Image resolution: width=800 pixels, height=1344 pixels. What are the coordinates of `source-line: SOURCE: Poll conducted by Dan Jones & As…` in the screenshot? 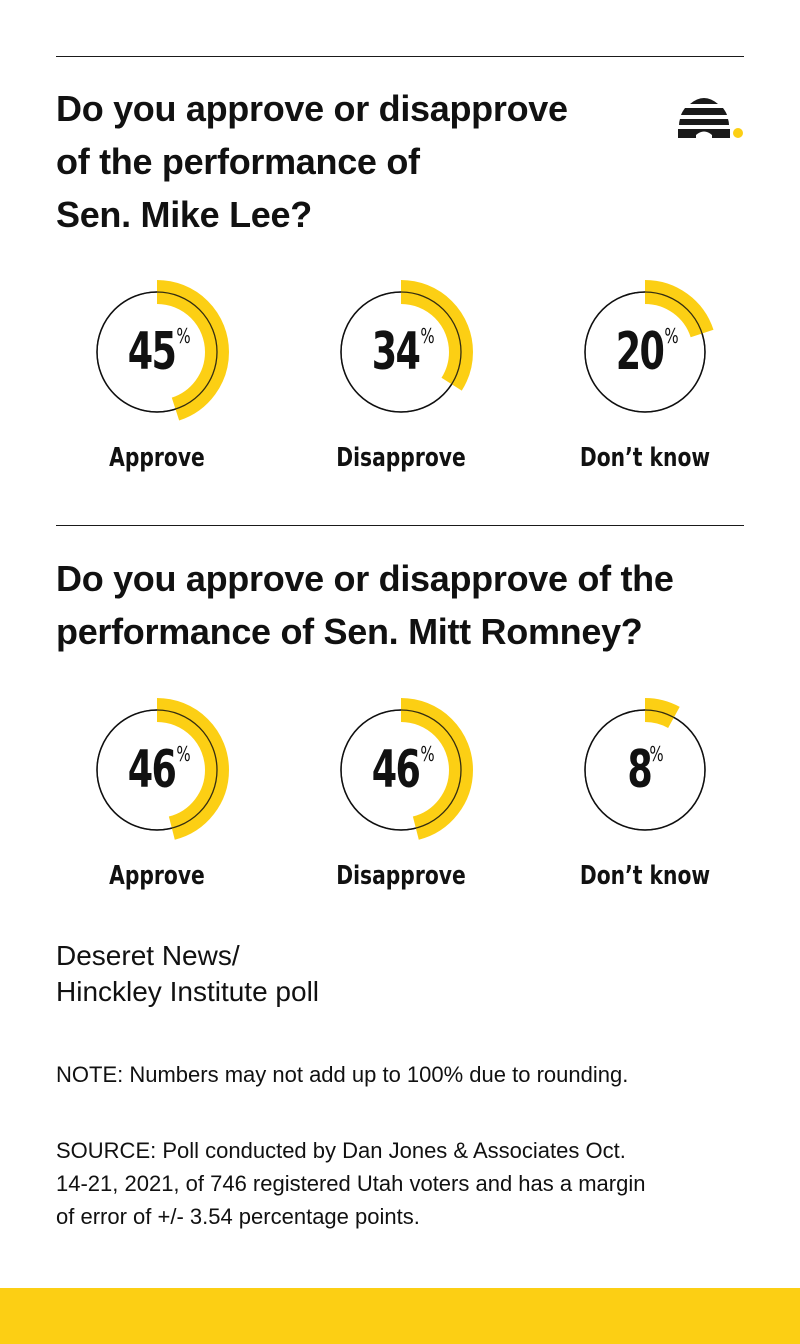 It's located at (341, 1150).